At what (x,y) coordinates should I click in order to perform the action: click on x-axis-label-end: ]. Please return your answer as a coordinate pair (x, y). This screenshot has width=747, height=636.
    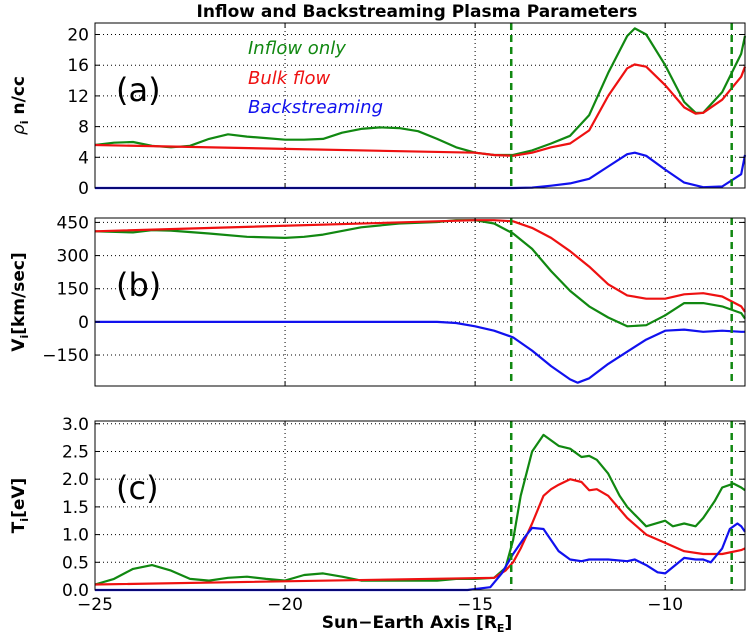
    Looking at the image, I should click on (508, 623).